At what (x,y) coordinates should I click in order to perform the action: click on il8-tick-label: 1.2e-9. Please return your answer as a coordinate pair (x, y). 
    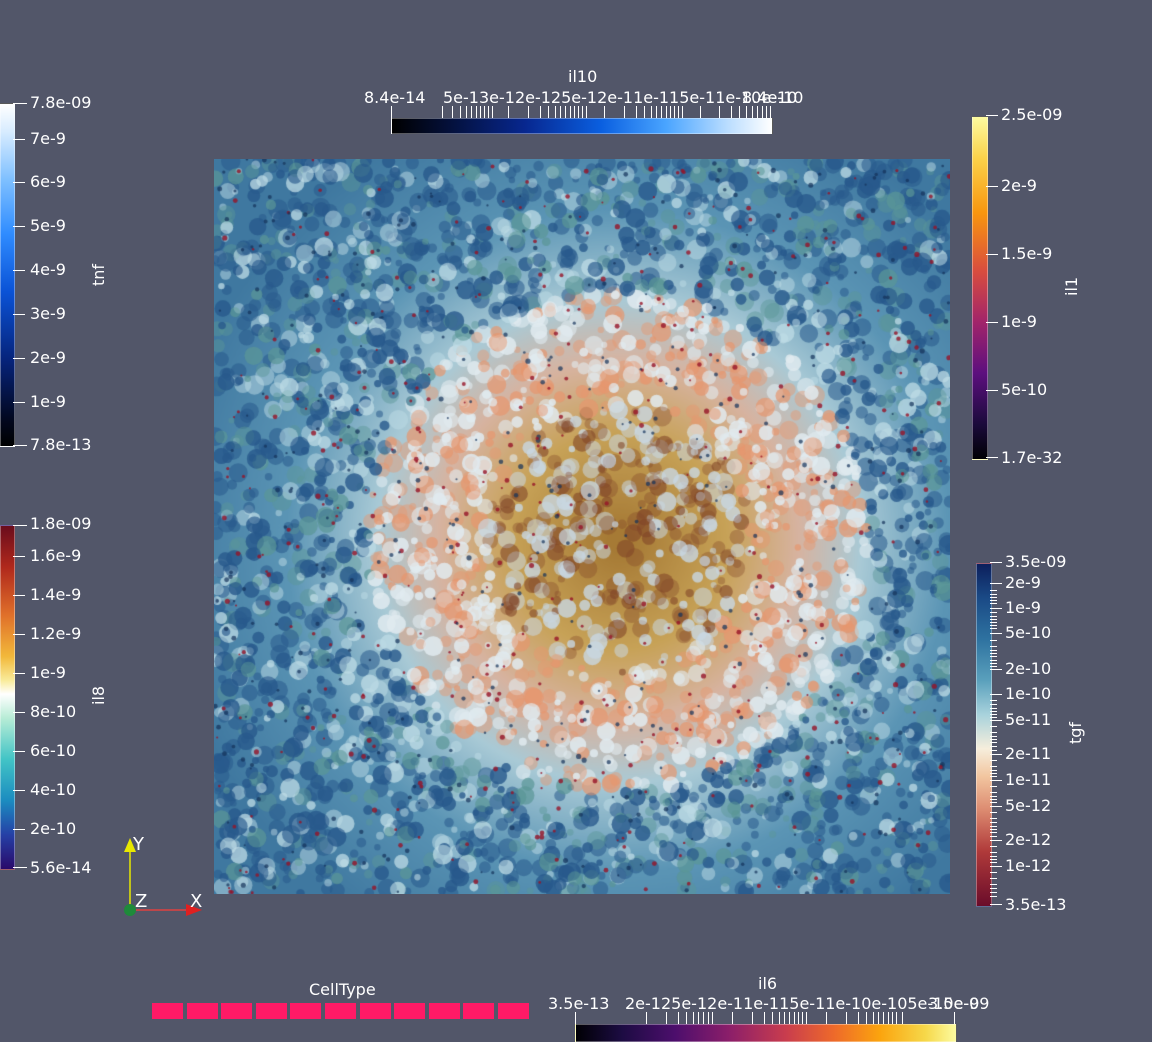
    Looking at the image, I should click on (56, 633).